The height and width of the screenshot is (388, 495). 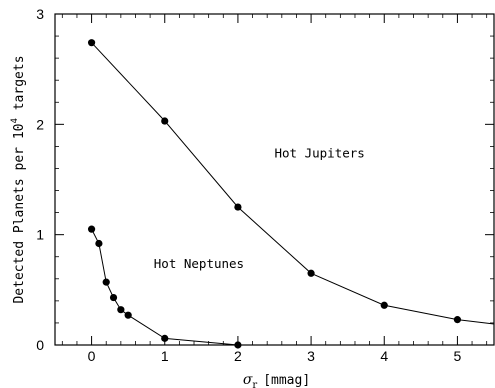 What do you see at coordinates (254, 384) in the screenshot?
I see `x-axis-subscript: r` at bounding box center [254, 384].